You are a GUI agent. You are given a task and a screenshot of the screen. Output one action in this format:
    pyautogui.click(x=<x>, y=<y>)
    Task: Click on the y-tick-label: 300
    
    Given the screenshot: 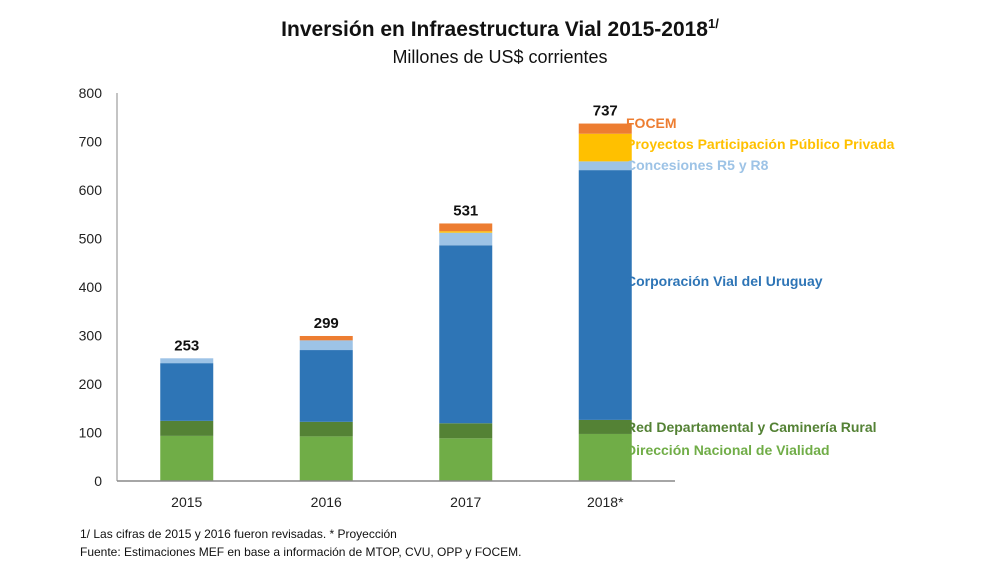 What is the action you would take?
    pyautogui.click(x=91, y=336)
    